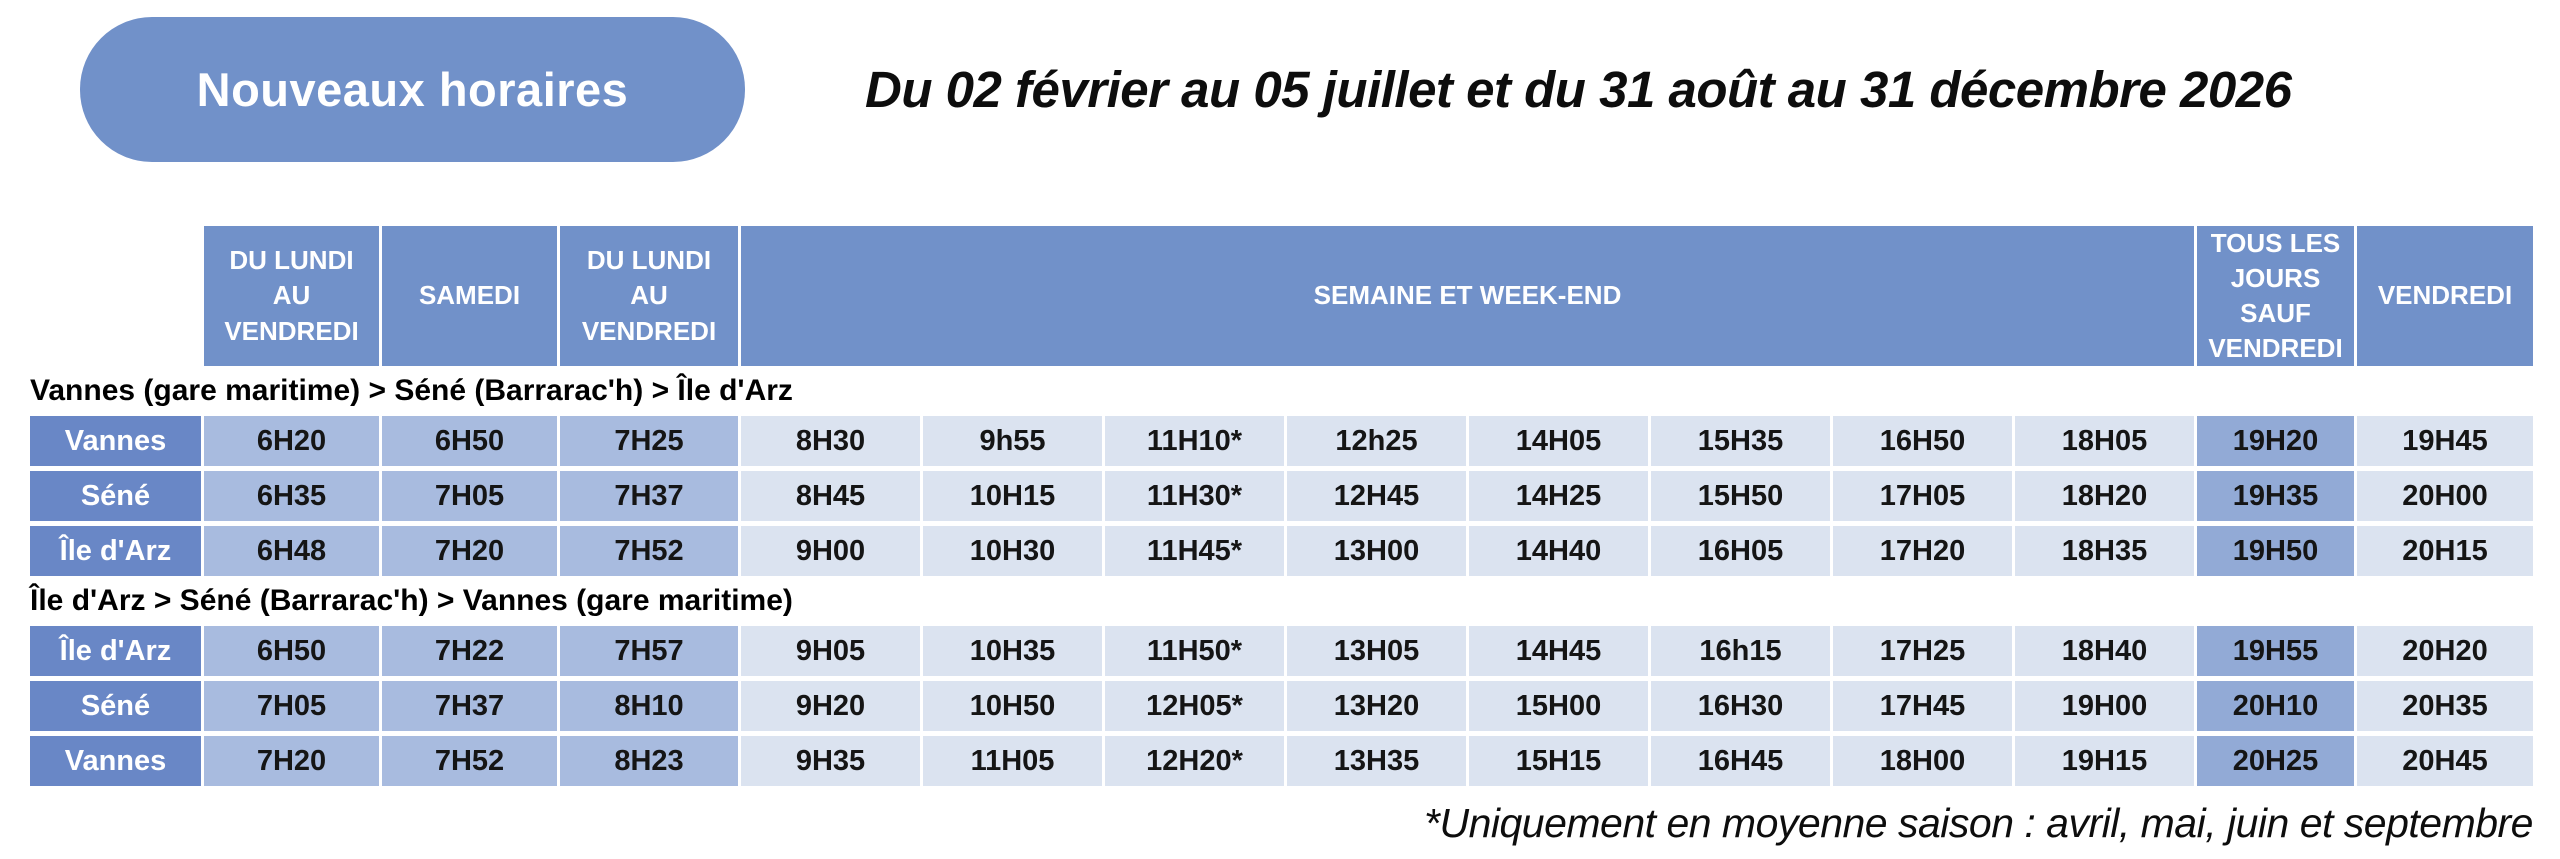  I want to click on time-cell: 11H30*, so click(1194, 496).